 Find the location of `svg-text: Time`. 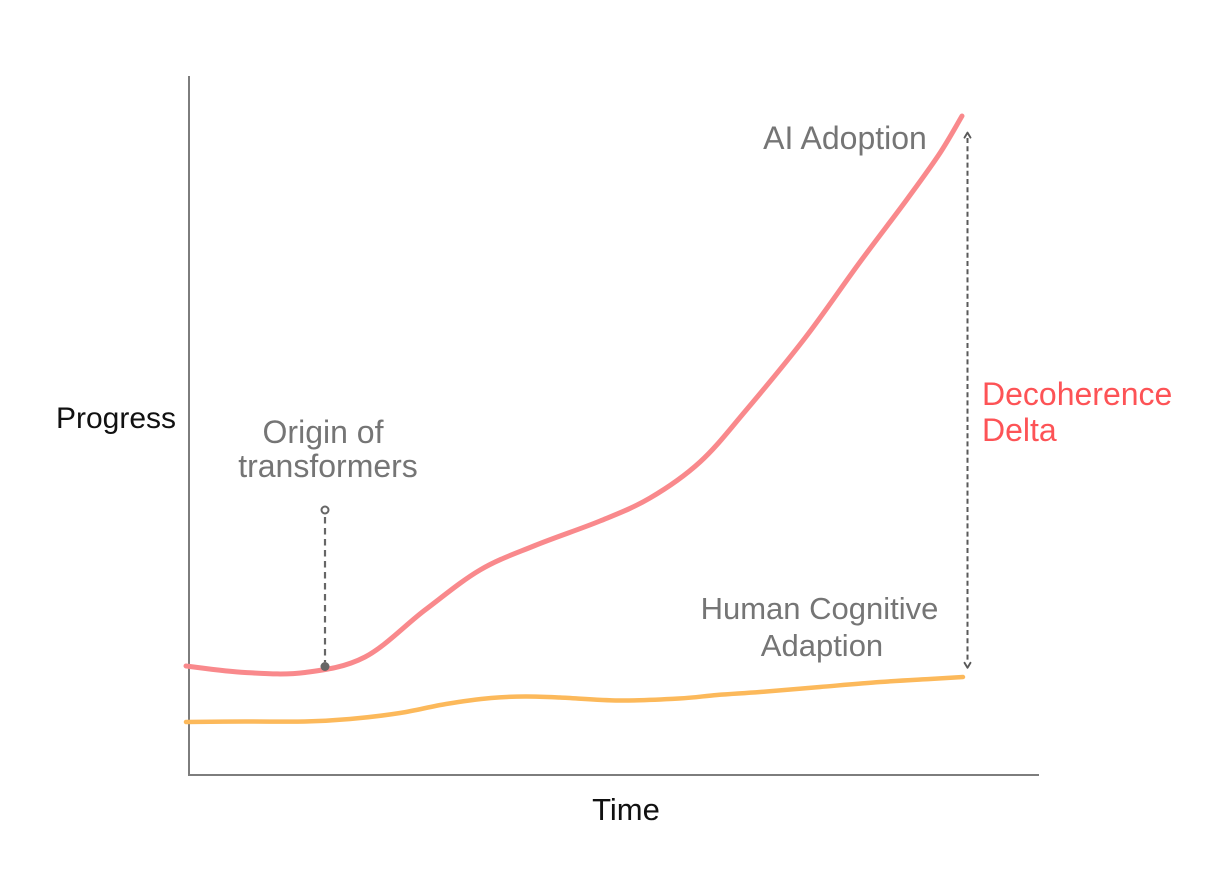

svg-text: Time is located at coordinates (626, 809).